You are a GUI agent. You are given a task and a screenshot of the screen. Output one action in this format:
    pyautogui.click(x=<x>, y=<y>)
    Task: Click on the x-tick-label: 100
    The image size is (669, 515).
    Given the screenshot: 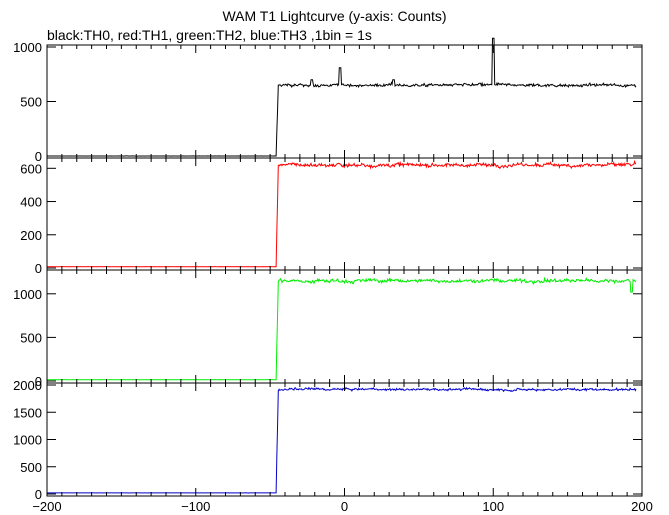 What is the action you would take?
    pyautogui.click(x=493, y=506)
    